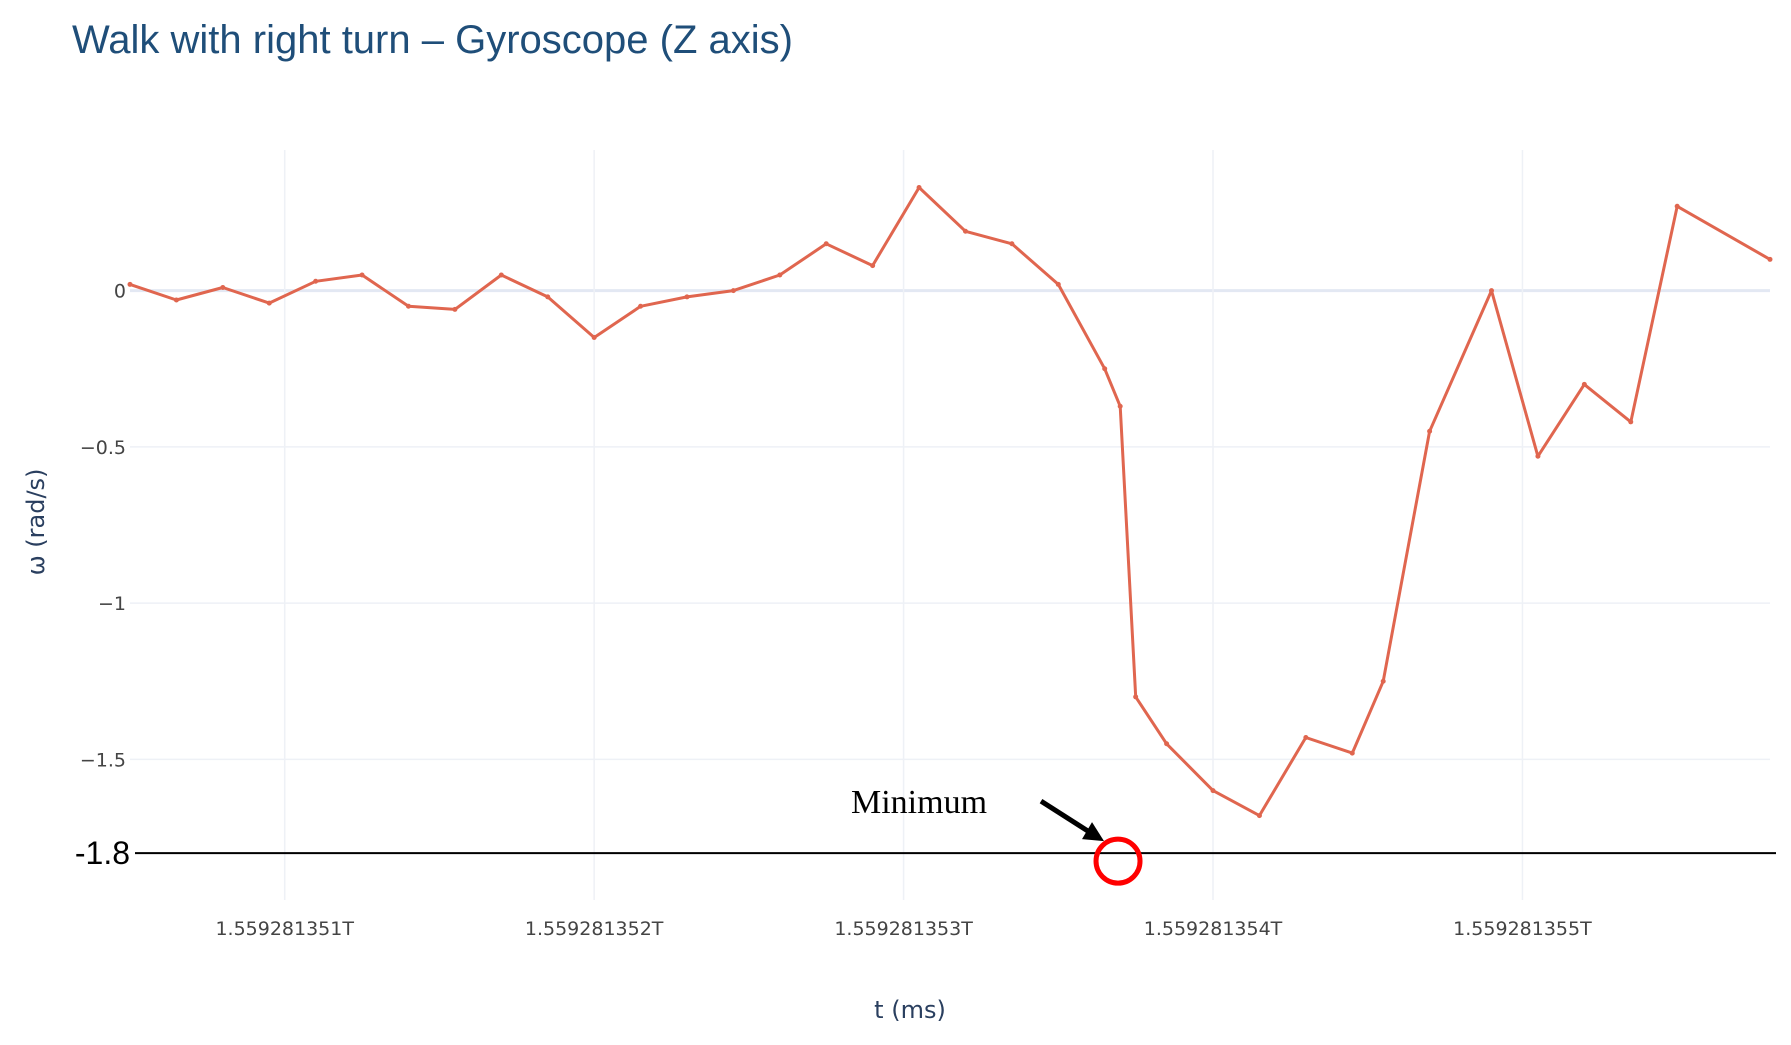 This screenshot has height=1045, width=1791. I want to click on annotation-arrow, so click(1064, 816).